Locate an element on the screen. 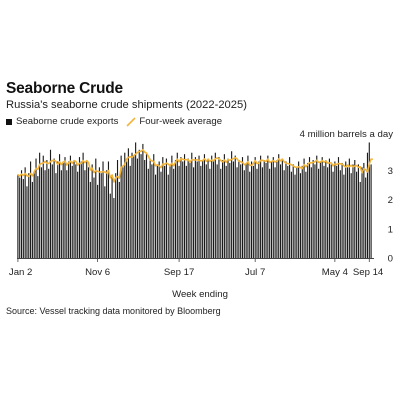 This screenshot has height=400, width=400. legend-item-average: Four-week average is located at coordinates (174, 121).